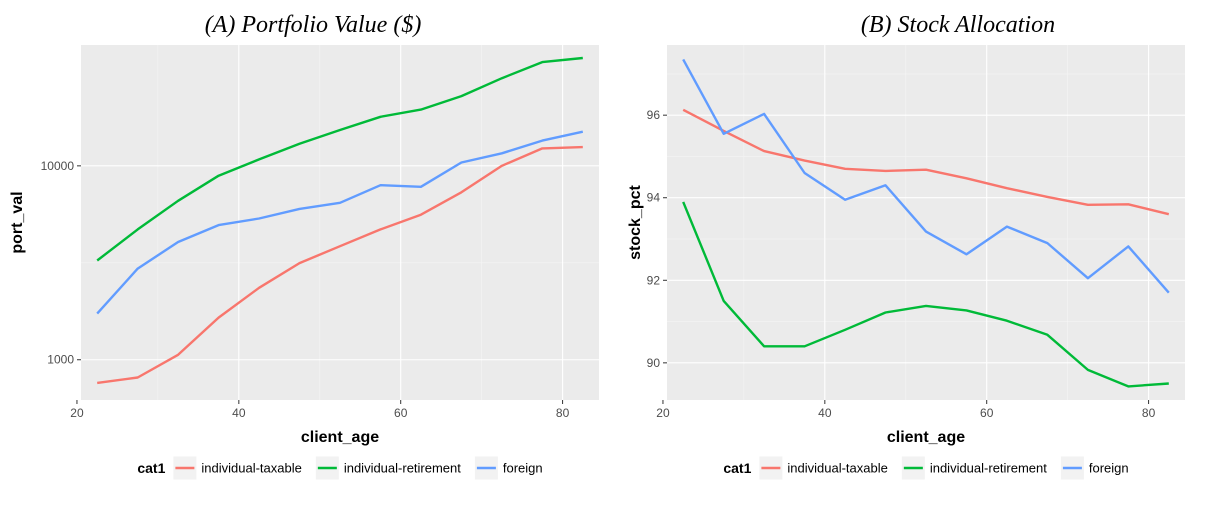  Describe the element at coordinates (654, 198) in the screenshot. I see `y-tick-label: 94` at that location.